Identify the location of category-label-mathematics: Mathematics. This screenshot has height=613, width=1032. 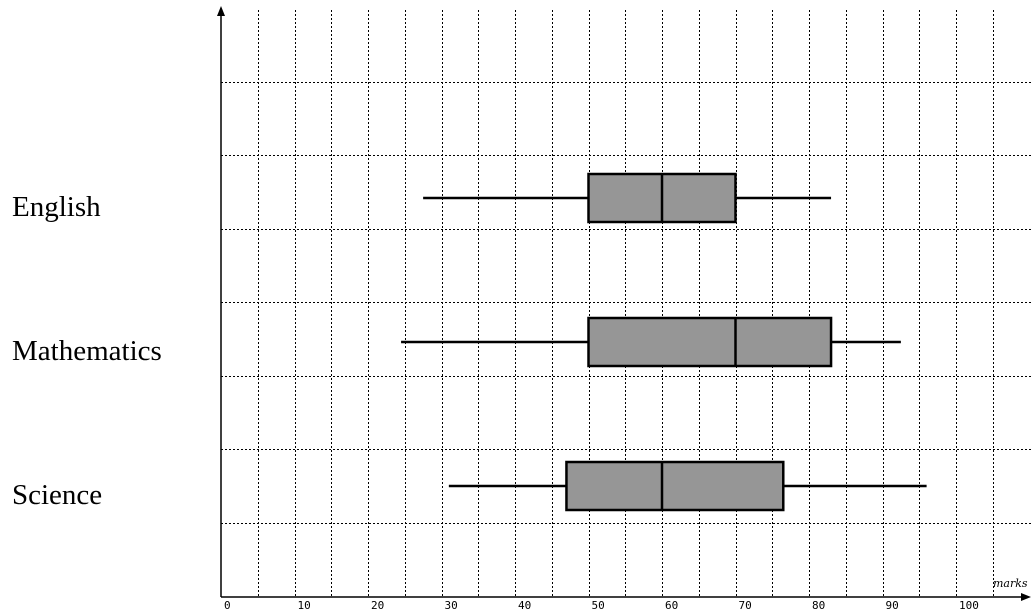
(87, 351).